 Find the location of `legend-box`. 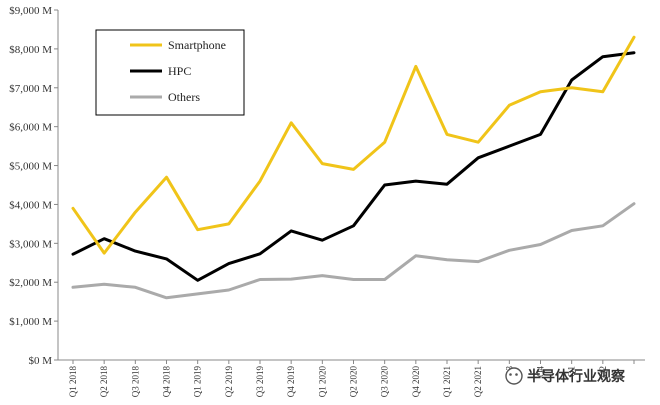

legend-box is located at coordinates (170, 72).